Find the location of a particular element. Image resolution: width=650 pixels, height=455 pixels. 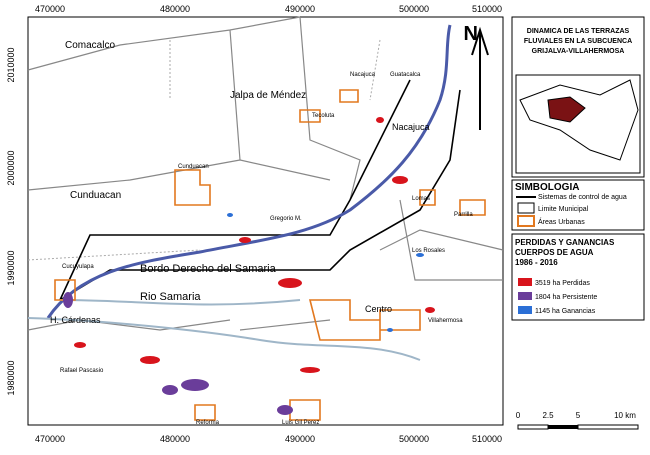

place-label: Comacalco is located at coordinates (90, 45).